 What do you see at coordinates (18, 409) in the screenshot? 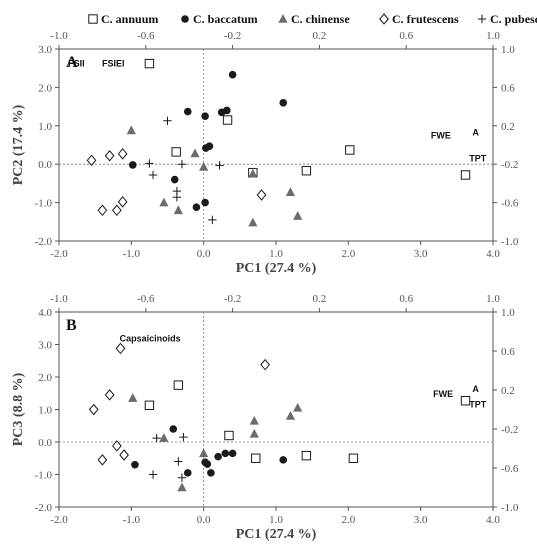
I see `y-axis-label: PC3 (8.8 %)` at bounding box center [18, 409].